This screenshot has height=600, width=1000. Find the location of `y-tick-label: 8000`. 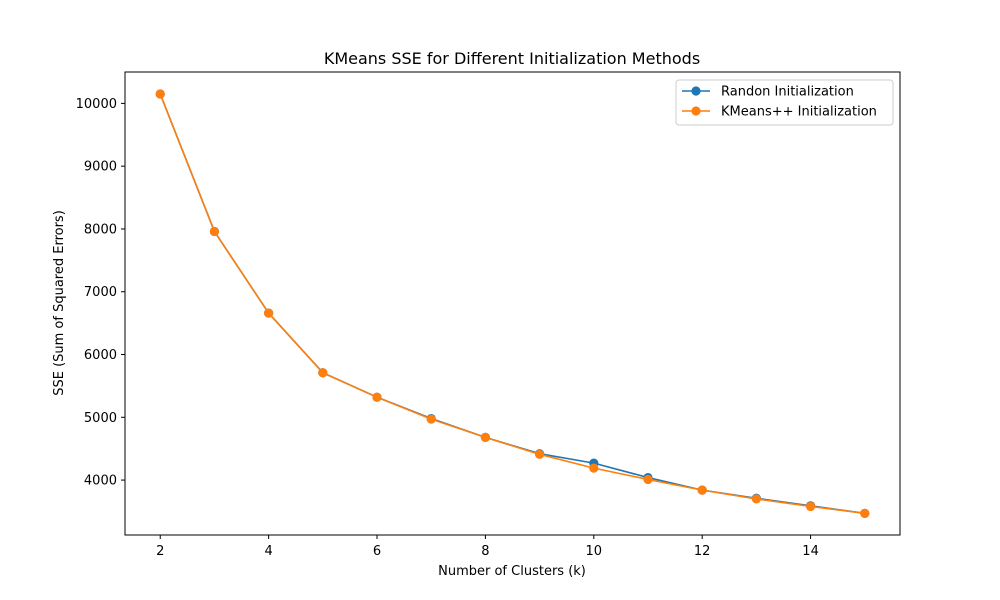

y-tick-label: 8000 is located at coordinates (100, 229).